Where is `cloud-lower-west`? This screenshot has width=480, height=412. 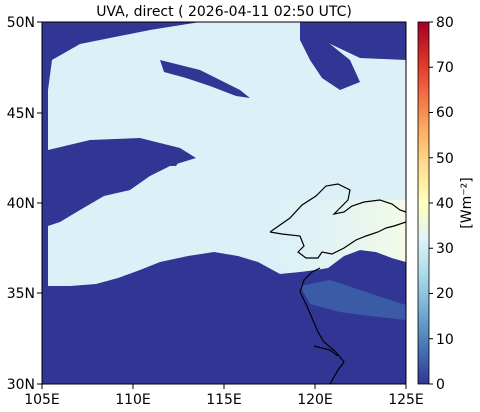 cloud-lower-west is located at coordinates (104, 296).